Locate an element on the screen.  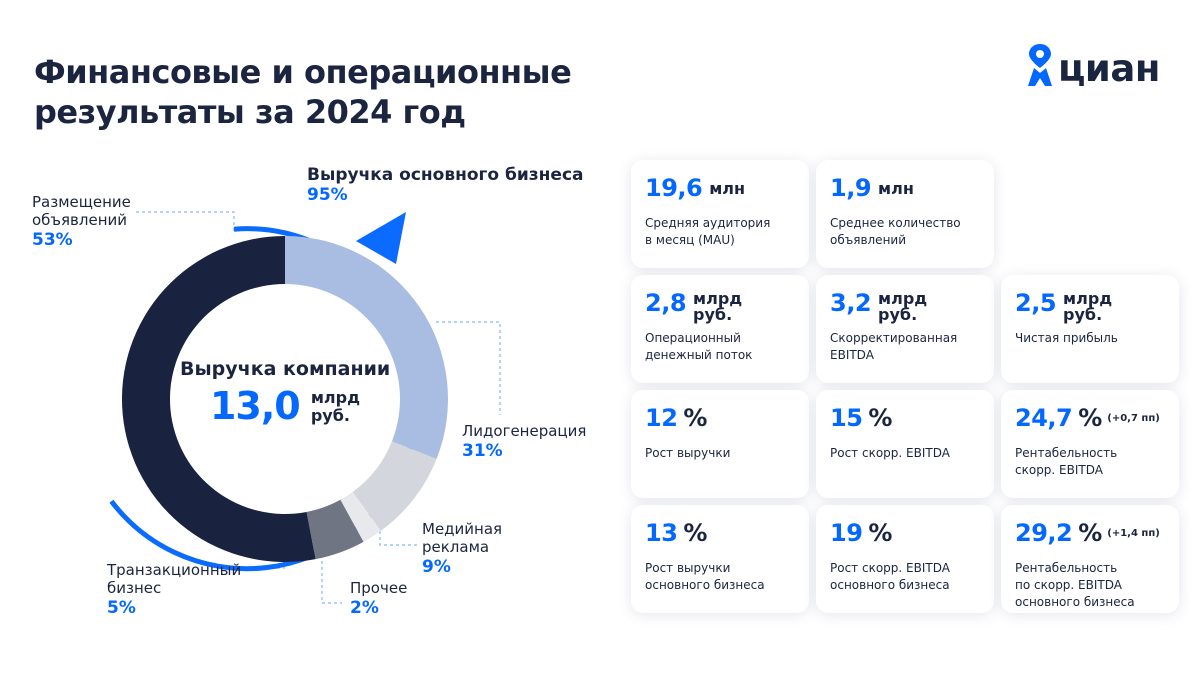
metric-card-listings: 1,9 млн Среднее количество объявлений is located at coordinates (905, 214).